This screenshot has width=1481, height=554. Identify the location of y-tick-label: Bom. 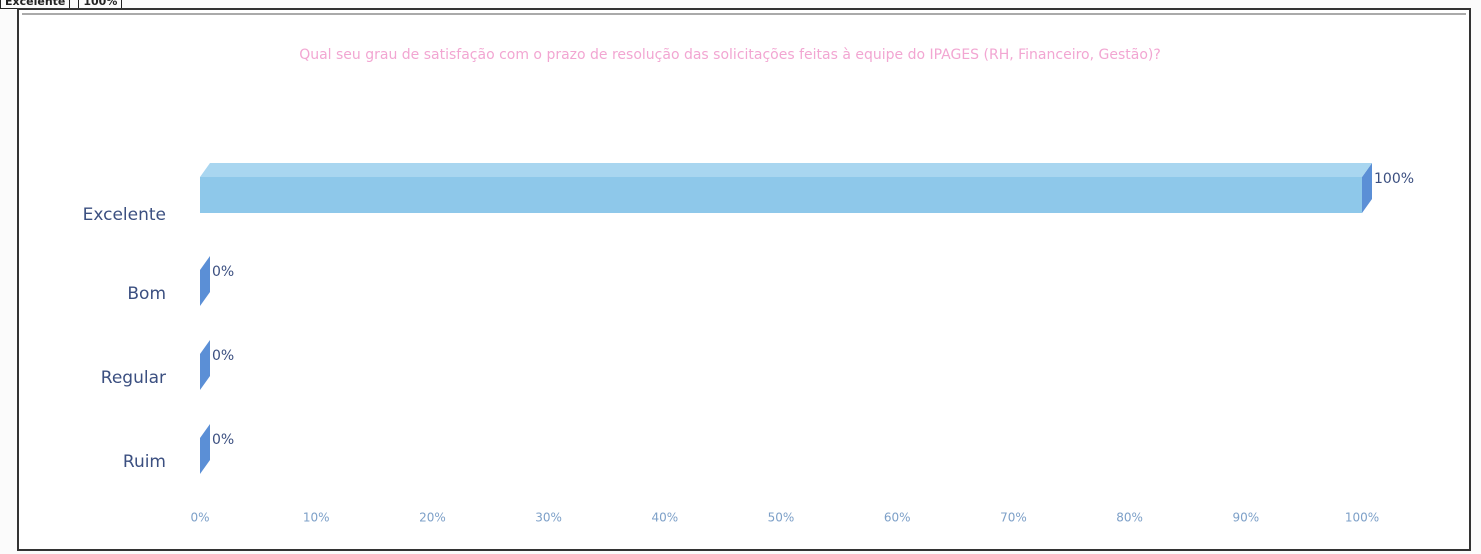
(146, 294).